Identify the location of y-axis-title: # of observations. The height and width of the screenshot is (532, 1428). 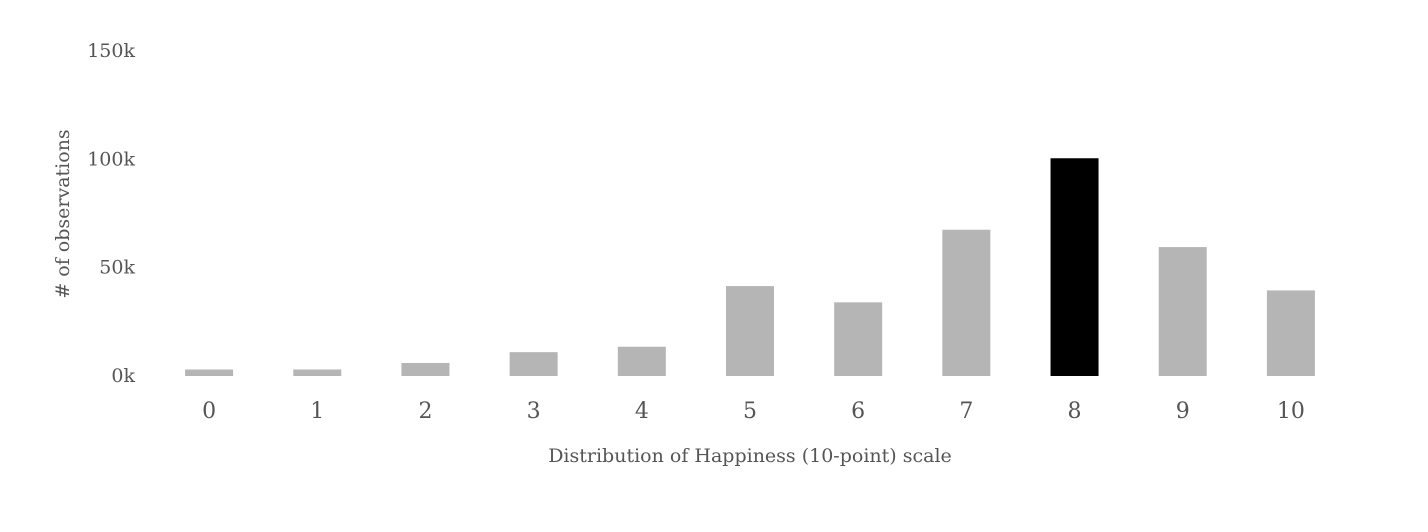
(63, 213).